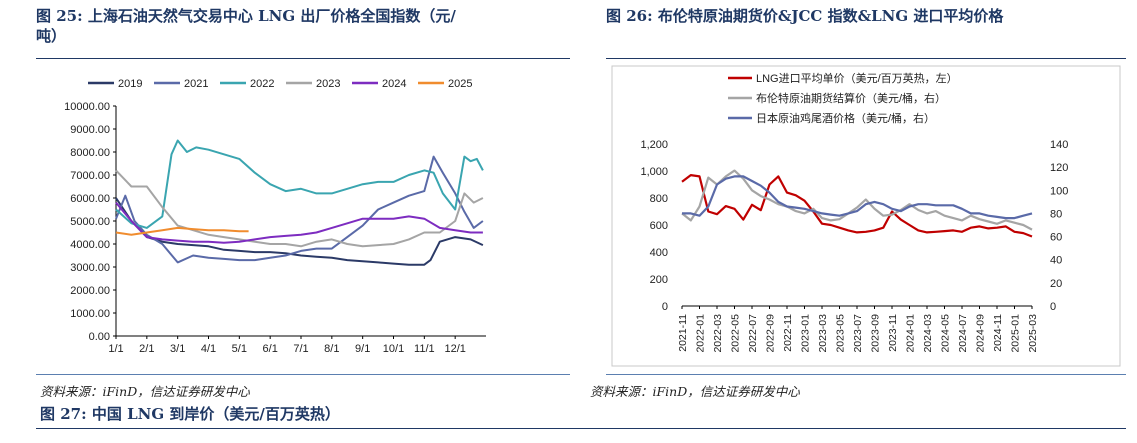  What do you see at coordinates (239, 349) in the screenshot?
I see `x-tick-label: 5/1` at bounding box center [239, 349].